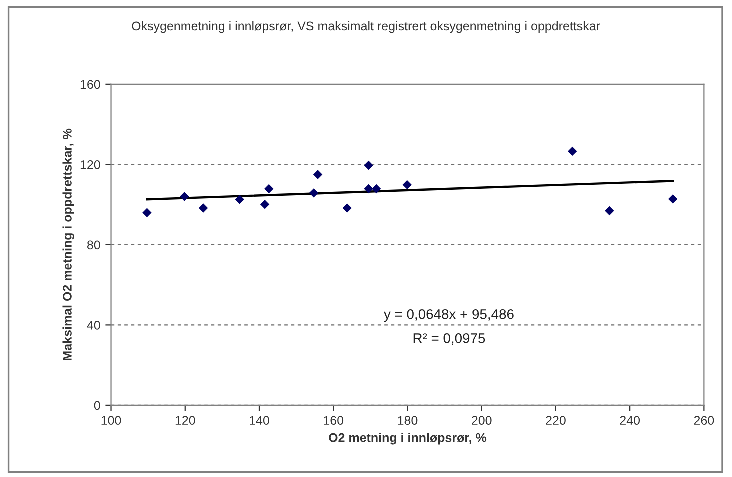 The image size is (732, 477). What do you see at coordinates (449, 315) in the screenshot?
I see `annotation: y = 0,0648x + 95,486` at bounding box center [449, 315].